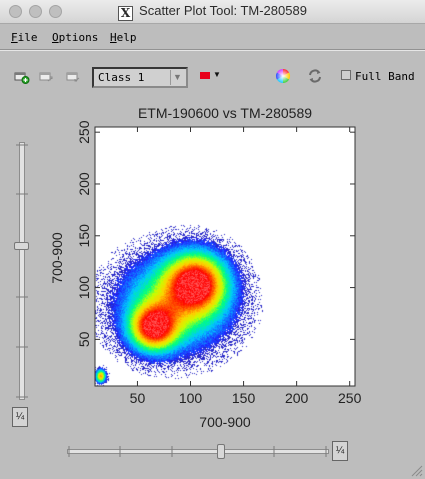 This screenshot has width=425, height=479. Describe the element at coordinates (138, 398) in the screenshot. I see `x-tick-label: 50` at that location.